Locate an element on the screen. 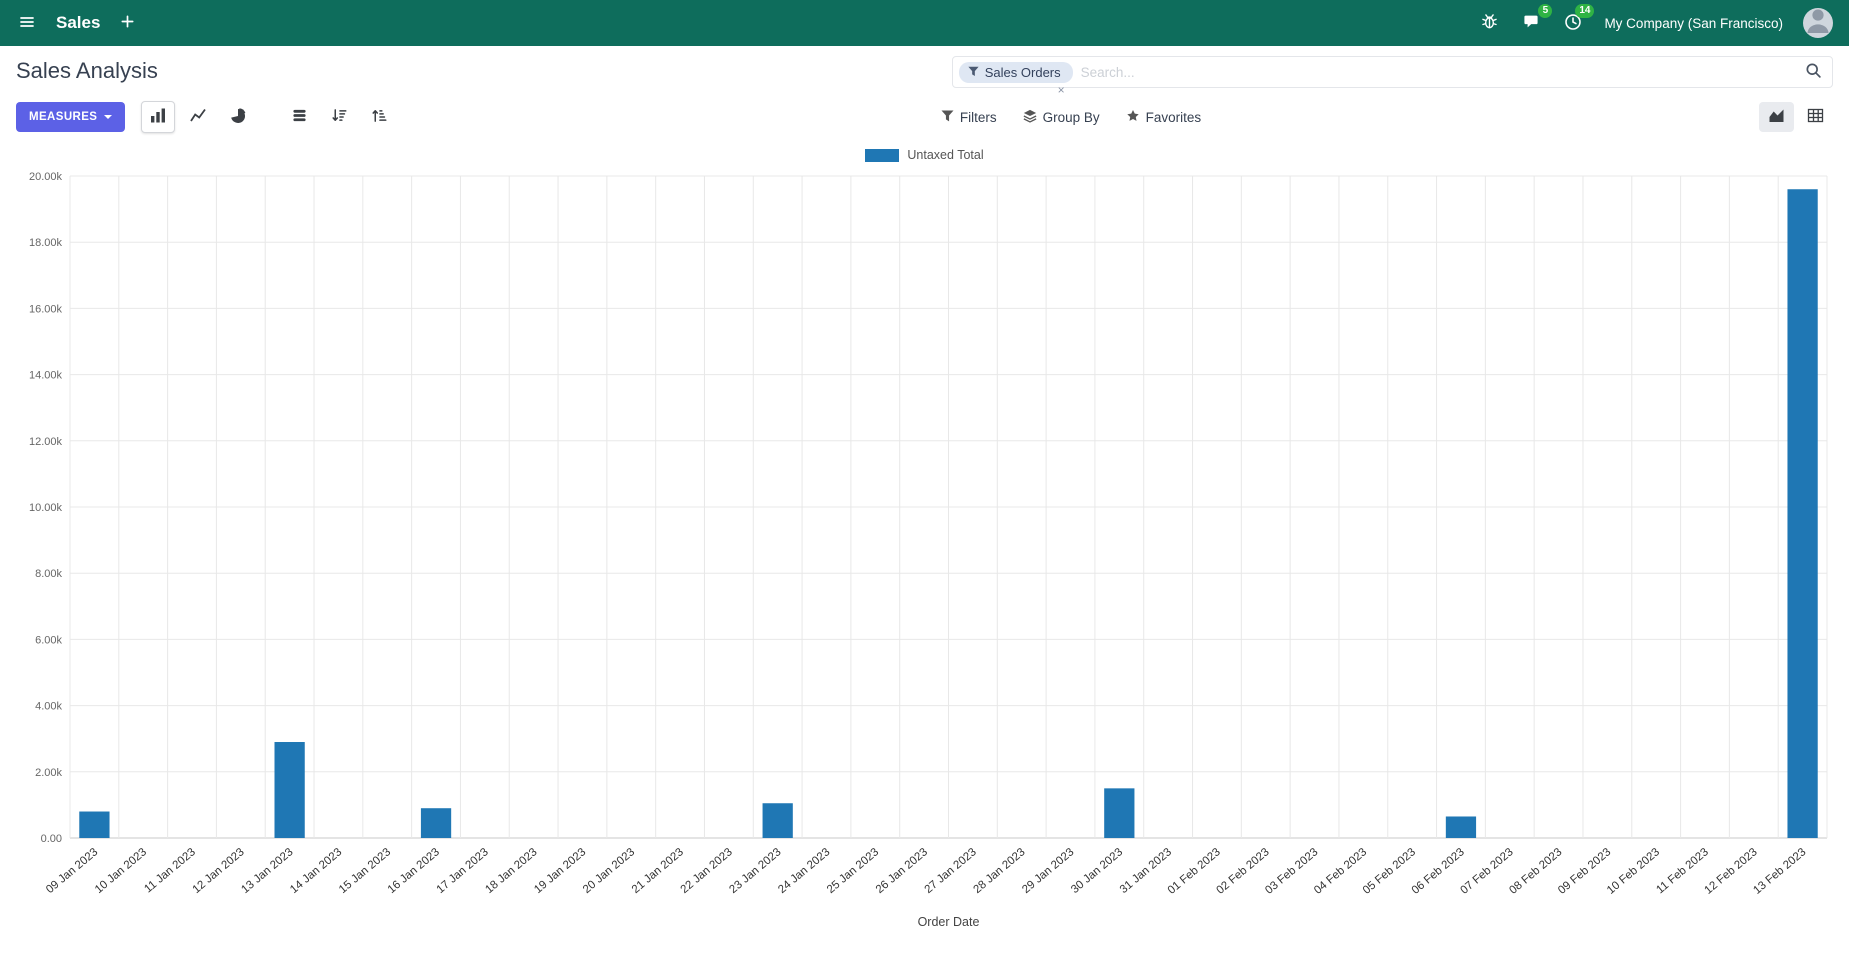  star-icon is located at coordinates (1133, 117).